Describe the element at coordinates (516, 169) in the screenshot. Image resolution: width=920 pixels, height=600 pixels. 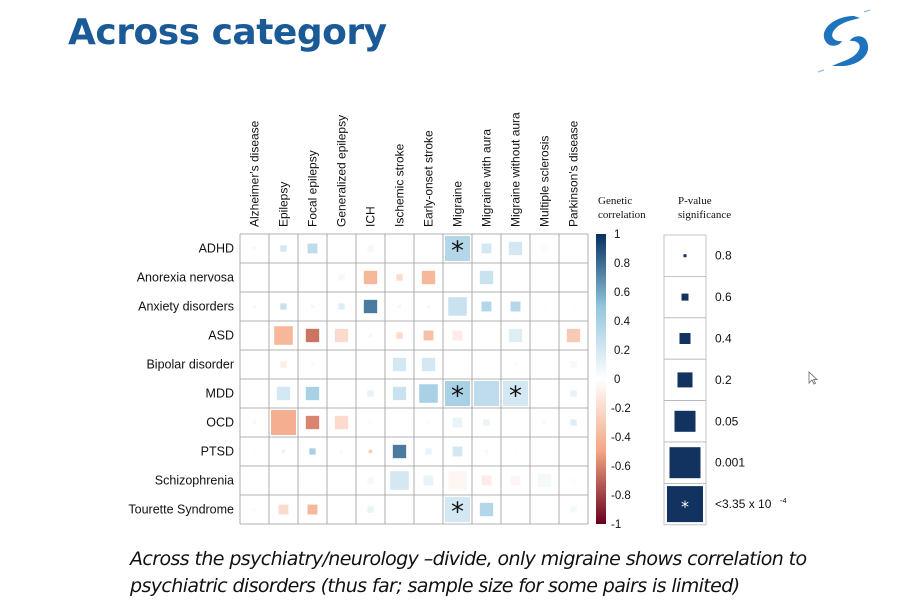
I see `column-label: Migraine without aura` at that location.